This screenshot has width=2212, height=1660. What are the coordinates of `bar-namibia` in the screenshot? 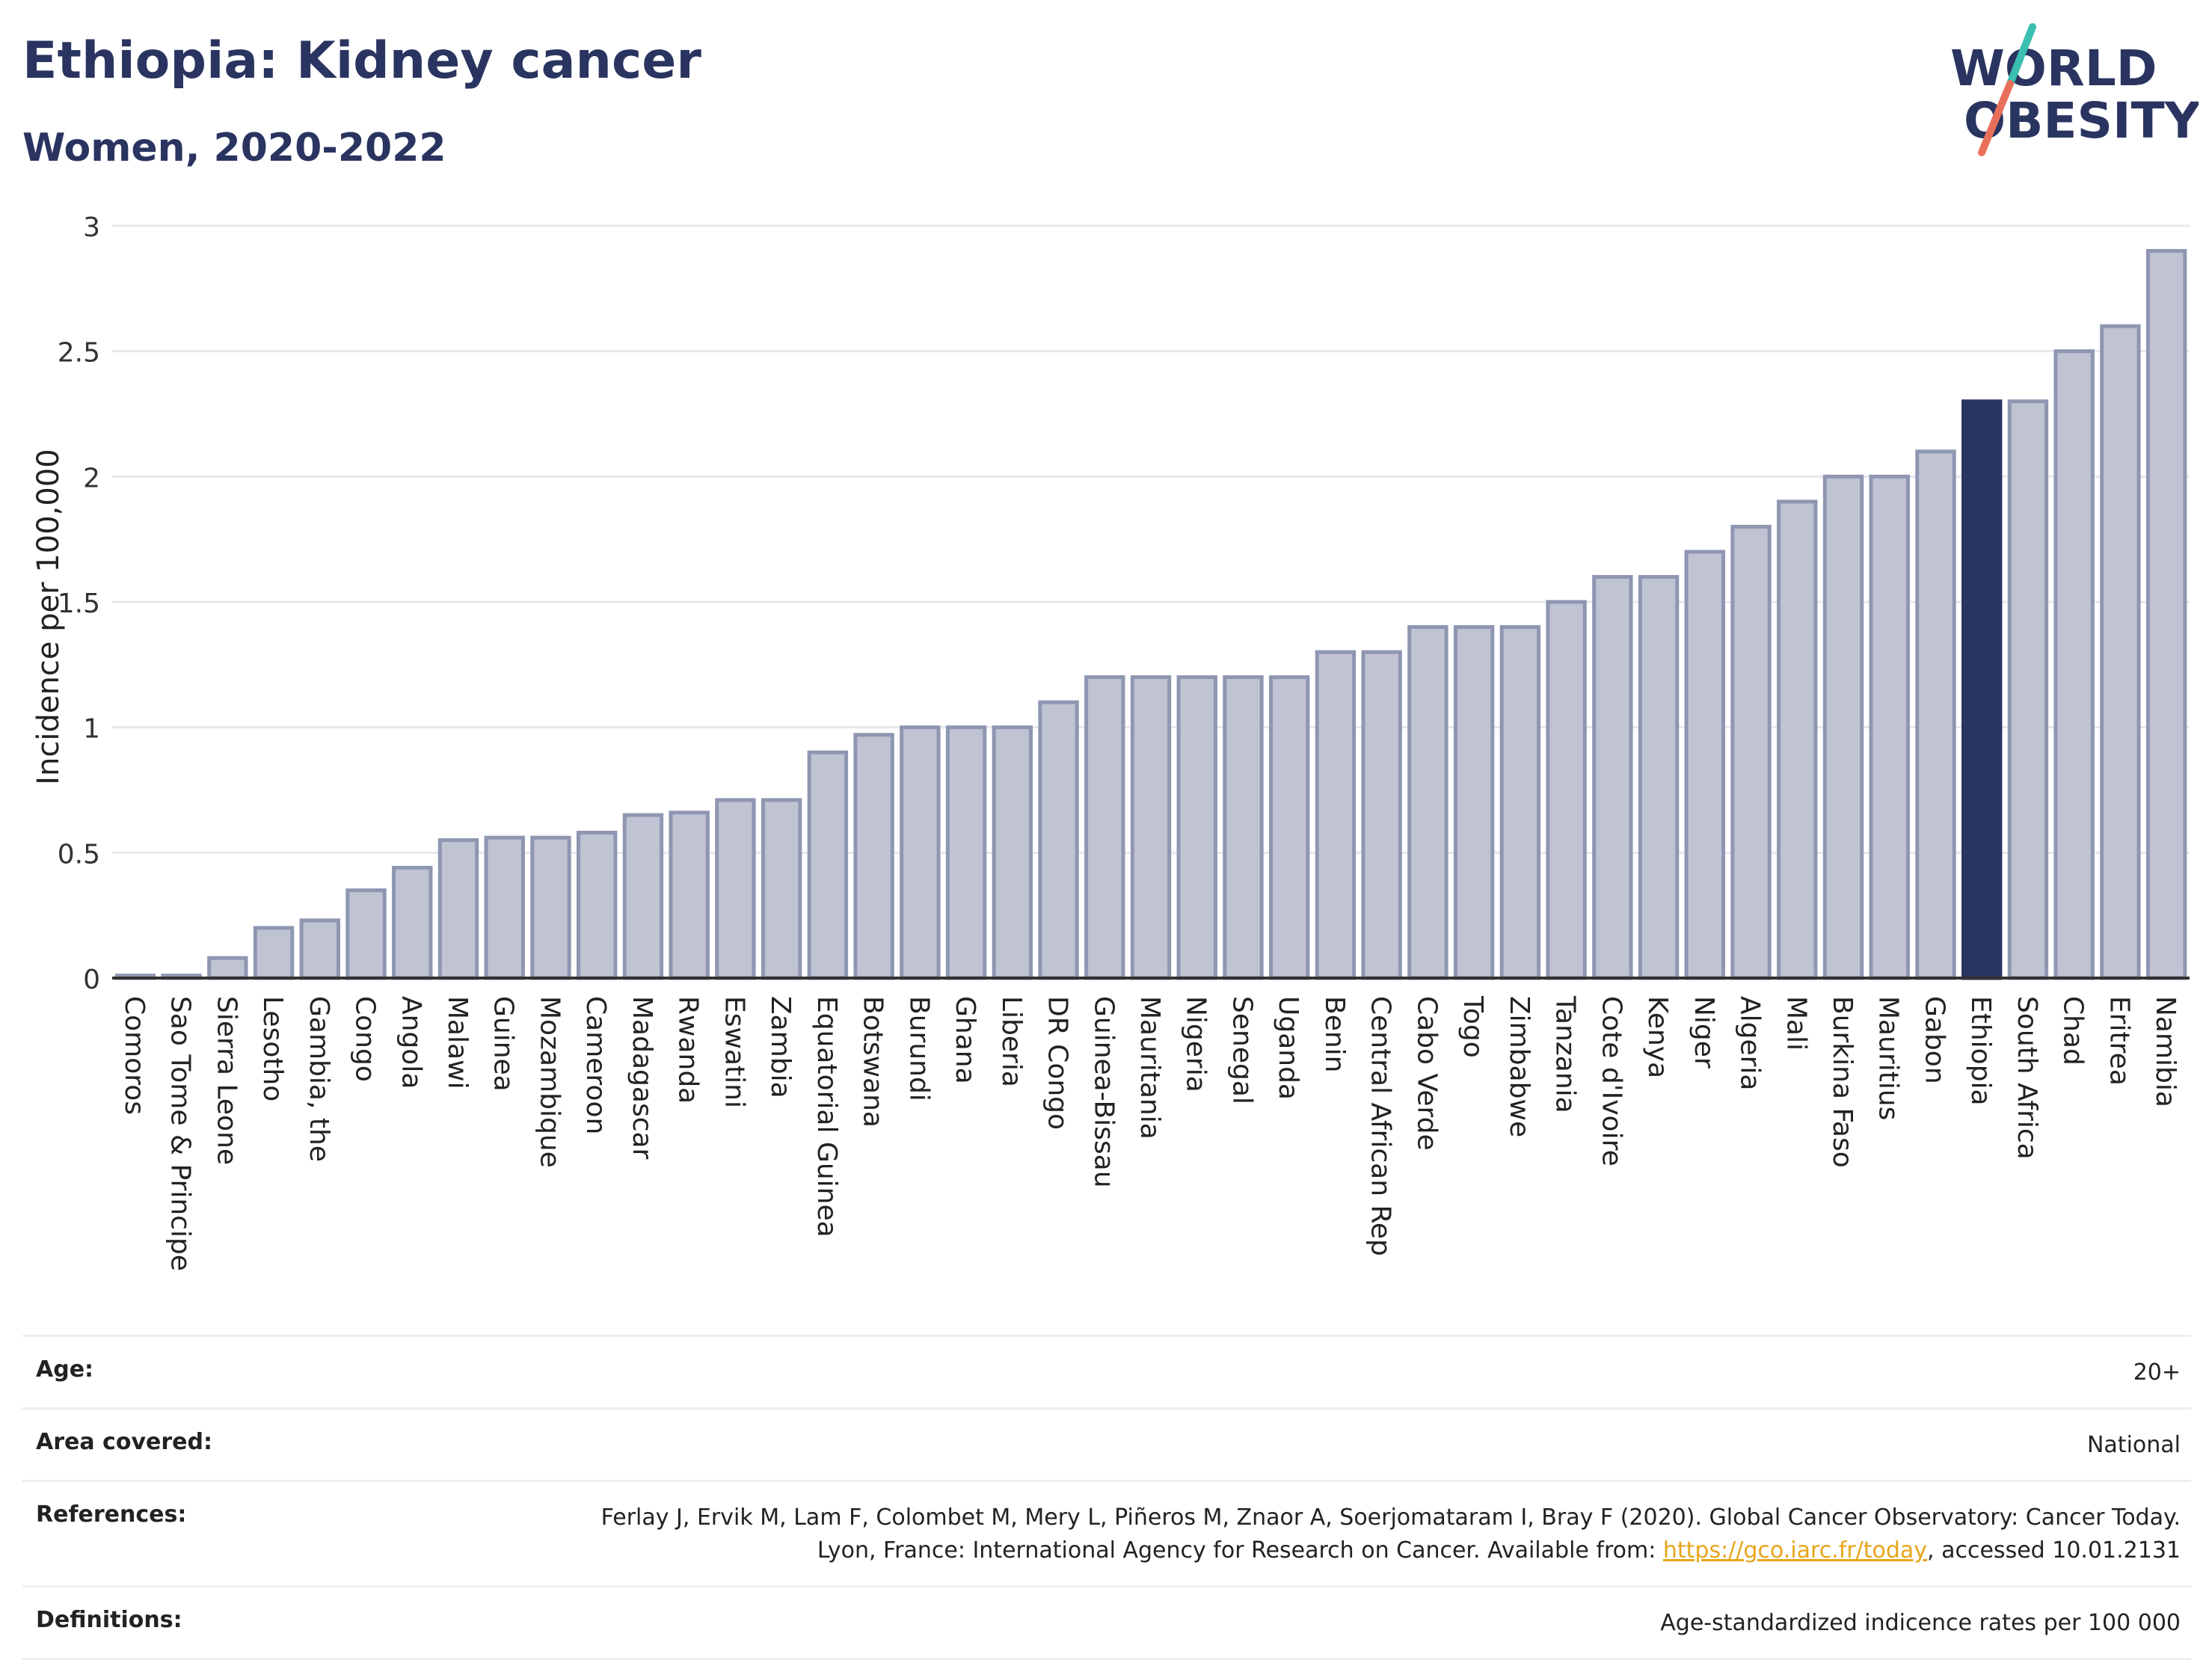 It's located at (2166, 614).